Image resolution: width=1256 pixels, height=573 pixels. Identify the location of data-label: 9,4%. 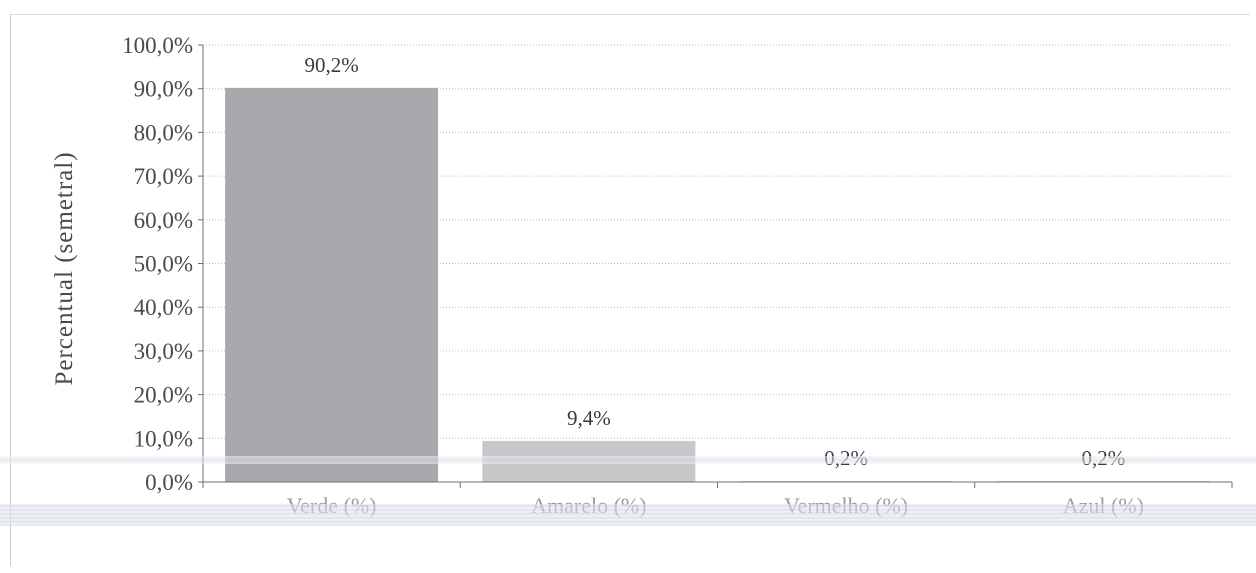
(589, 418).